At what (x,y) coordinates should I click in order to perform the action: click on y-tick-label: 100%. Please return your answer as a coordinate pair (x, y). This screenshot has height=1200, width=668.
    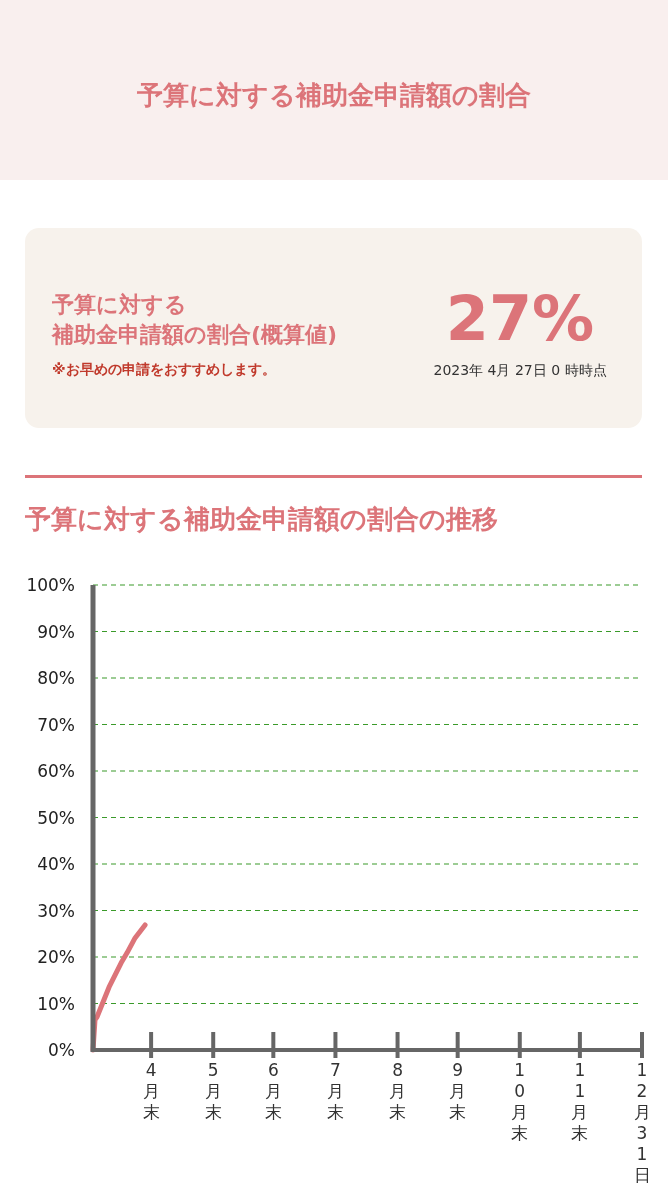
    Looking at the image, I should click on (50, 585).